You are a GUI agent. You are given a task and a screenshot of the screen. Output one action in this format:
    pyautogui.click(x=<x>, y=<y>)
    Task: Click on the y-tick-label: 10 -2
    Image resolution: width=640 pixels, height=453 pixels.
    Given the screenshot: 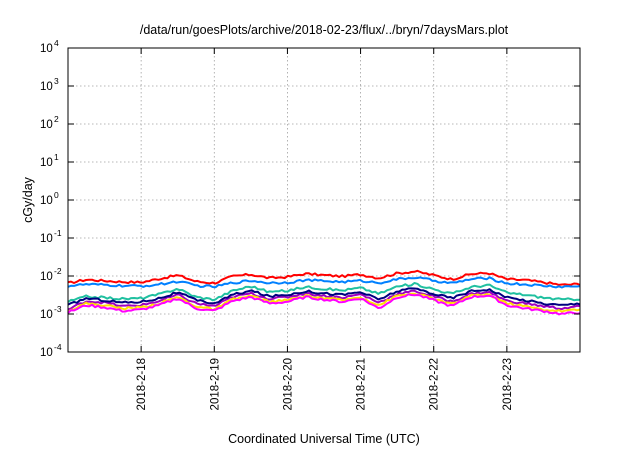 What is the action you would take?
    pyautogui.click(x=51, y=274)
    